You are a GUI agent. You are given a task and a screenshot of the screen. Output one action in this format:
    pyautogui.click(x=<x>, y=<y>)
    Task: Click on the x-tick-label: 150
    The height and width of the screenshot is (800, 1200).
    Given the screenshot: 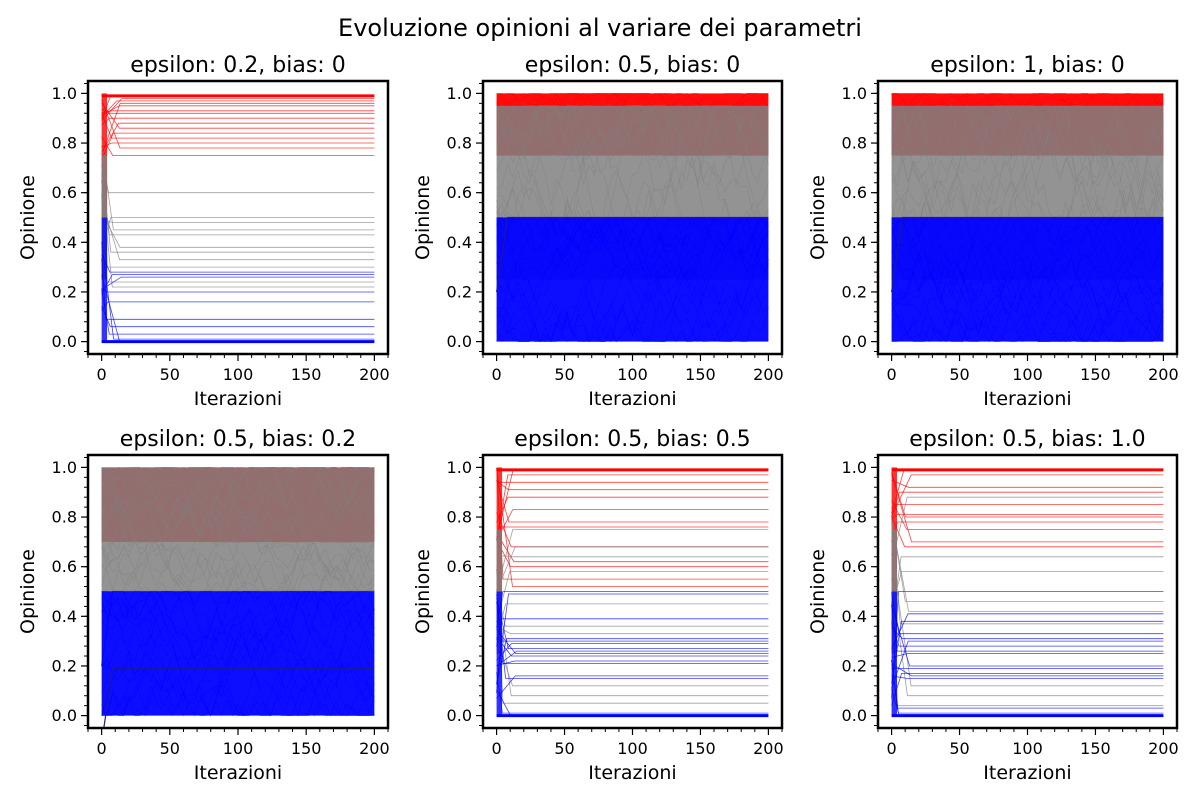 What is the action you would take?
    pyautogui.click(x=700, y=748)
    